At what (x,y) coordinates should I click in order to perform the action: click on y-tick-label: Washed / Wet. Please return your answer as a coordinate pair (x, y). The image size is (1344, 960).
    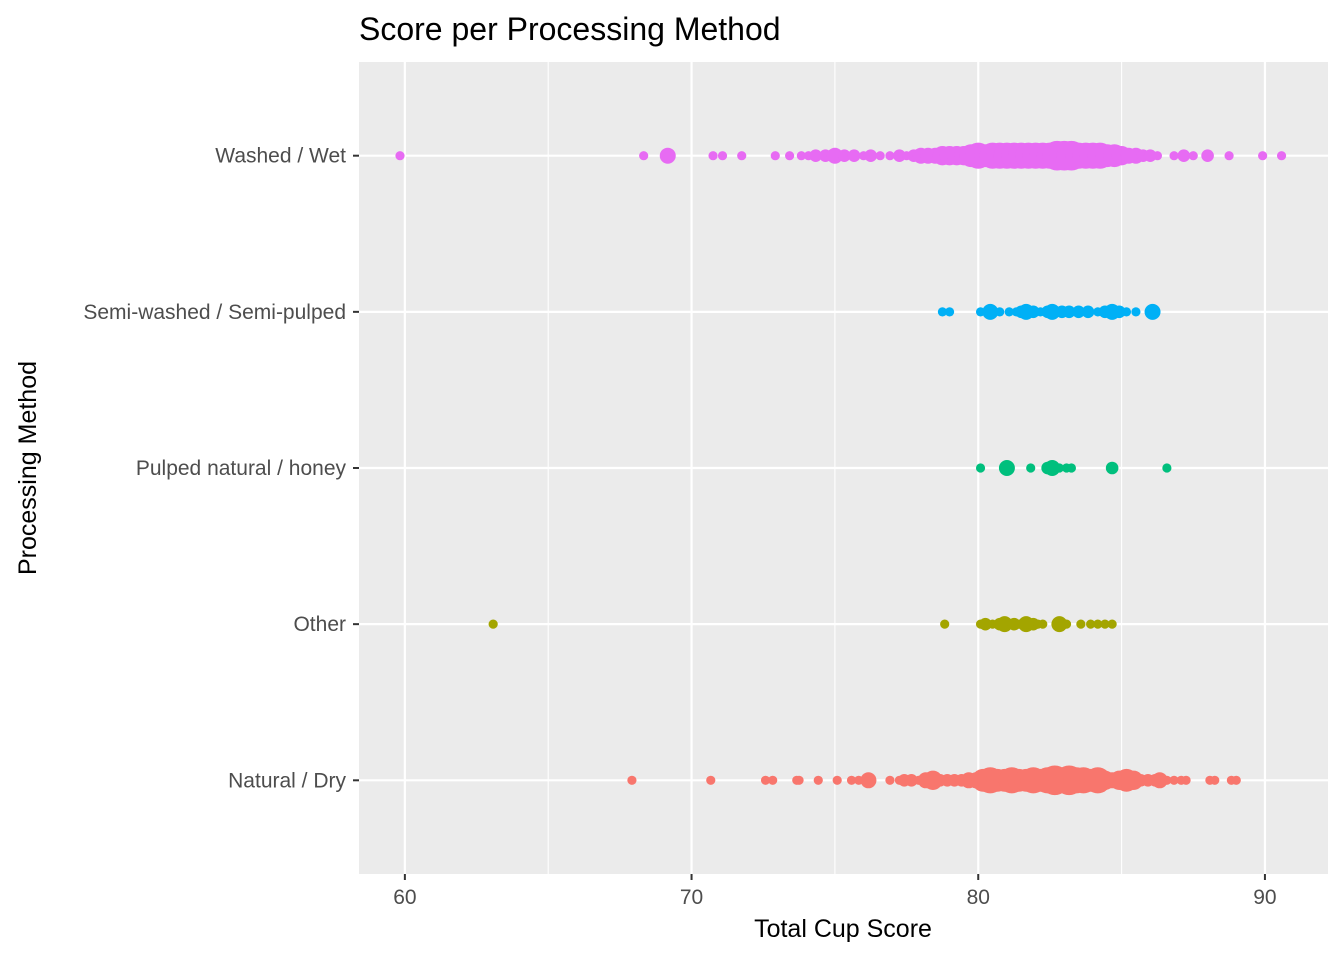
    Looking at the image, I should click on (280, 156).